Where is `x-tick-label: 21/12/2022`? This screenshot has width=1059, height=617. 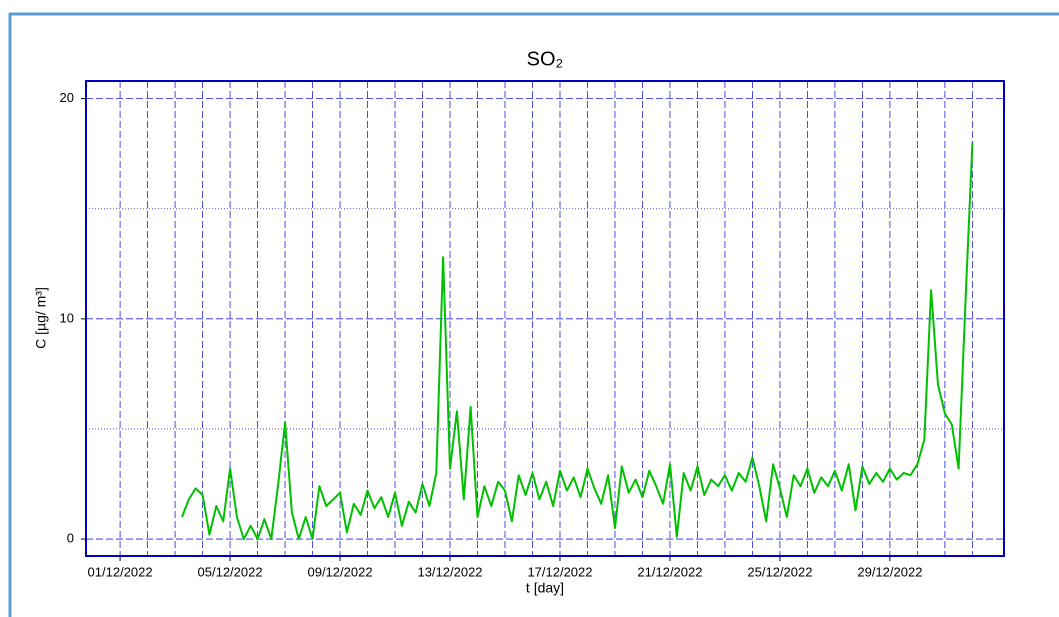
x-tick-label: 21/12/2022 is located at coordinates (669, 571).